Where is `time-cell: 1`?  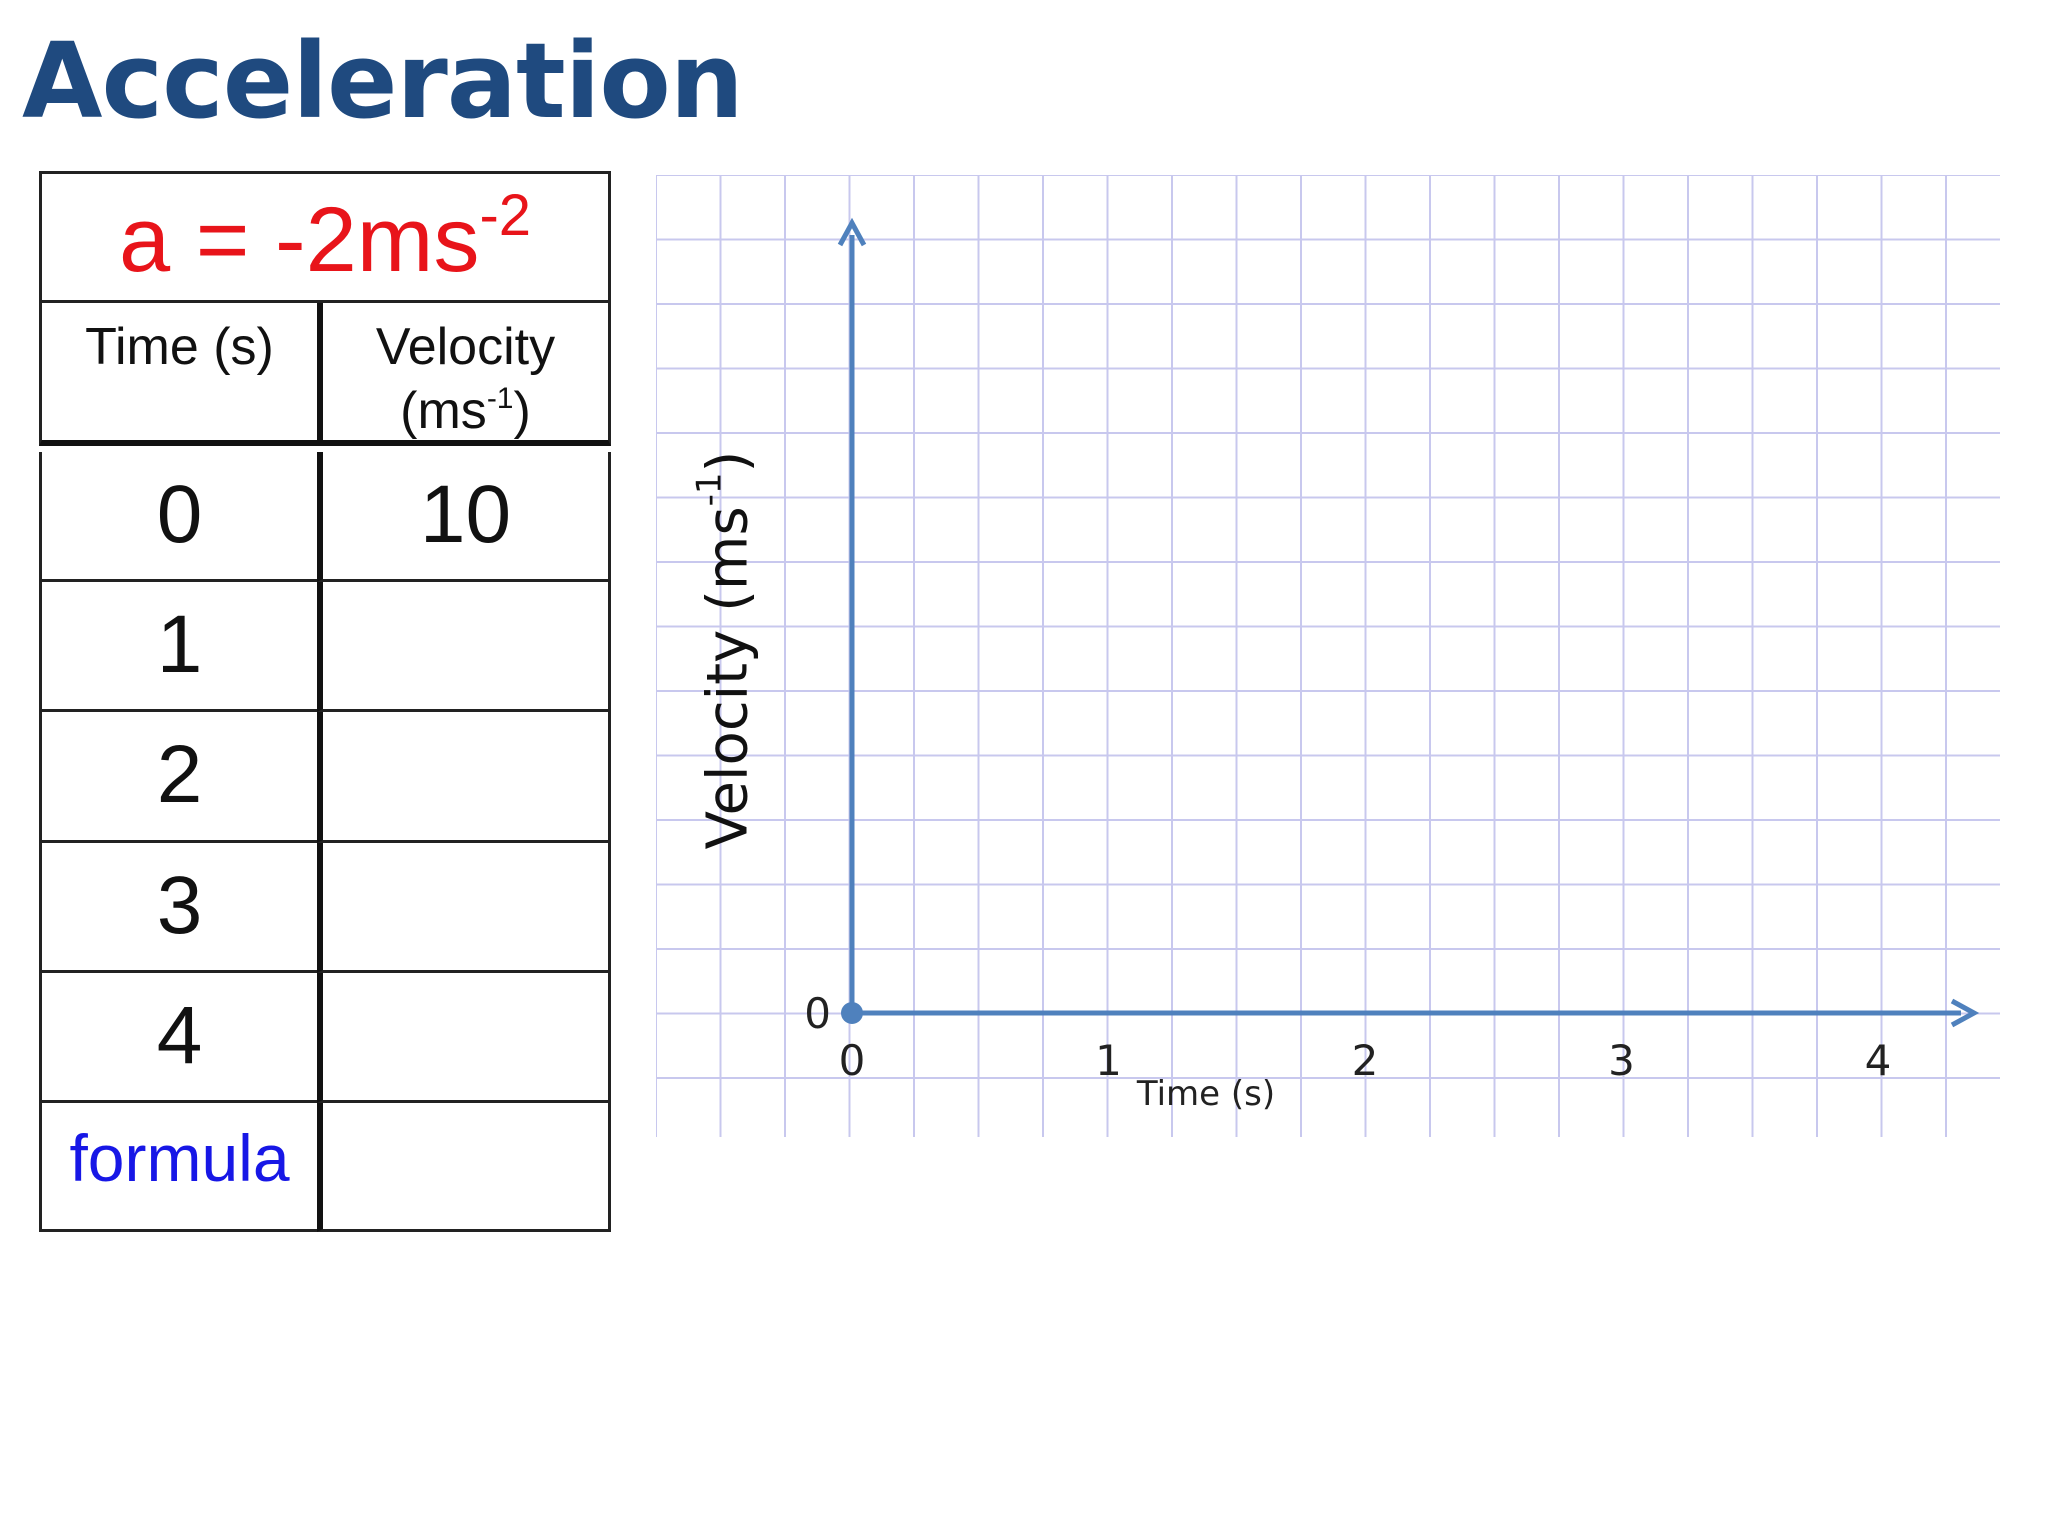 time-cell: 1 is located at coordinates (178, 647).